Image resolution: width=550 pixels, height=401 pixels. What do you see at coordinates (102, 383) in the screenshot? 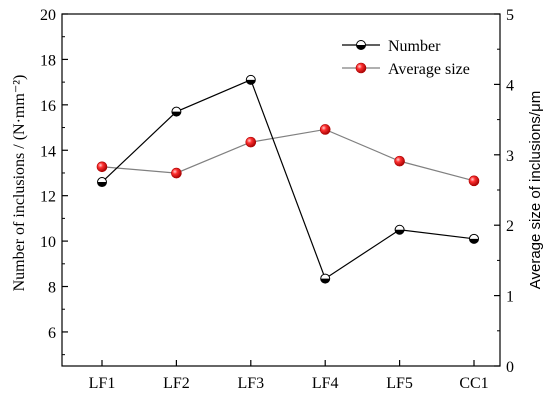
I see `x-tick-label: LF1` at bounding box center [102, 383].